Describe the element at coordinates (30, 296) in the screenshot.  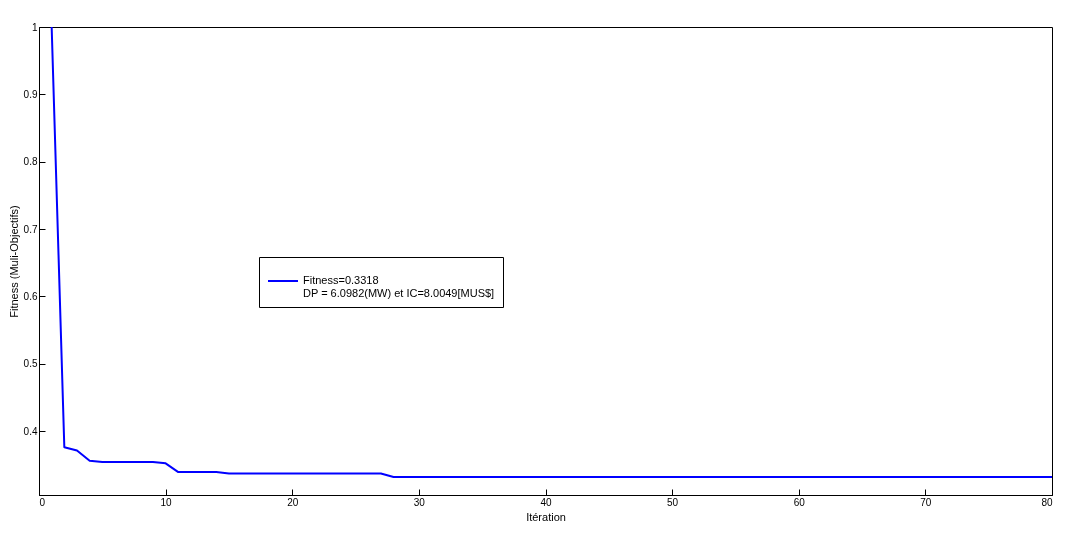
I see `y-tick-label: 0.6` at that location.